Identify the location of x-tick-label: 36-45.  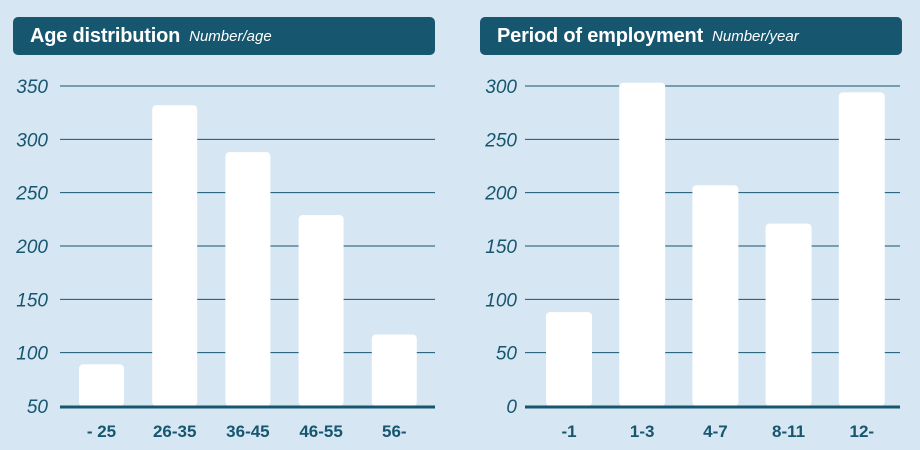
(247, 431).